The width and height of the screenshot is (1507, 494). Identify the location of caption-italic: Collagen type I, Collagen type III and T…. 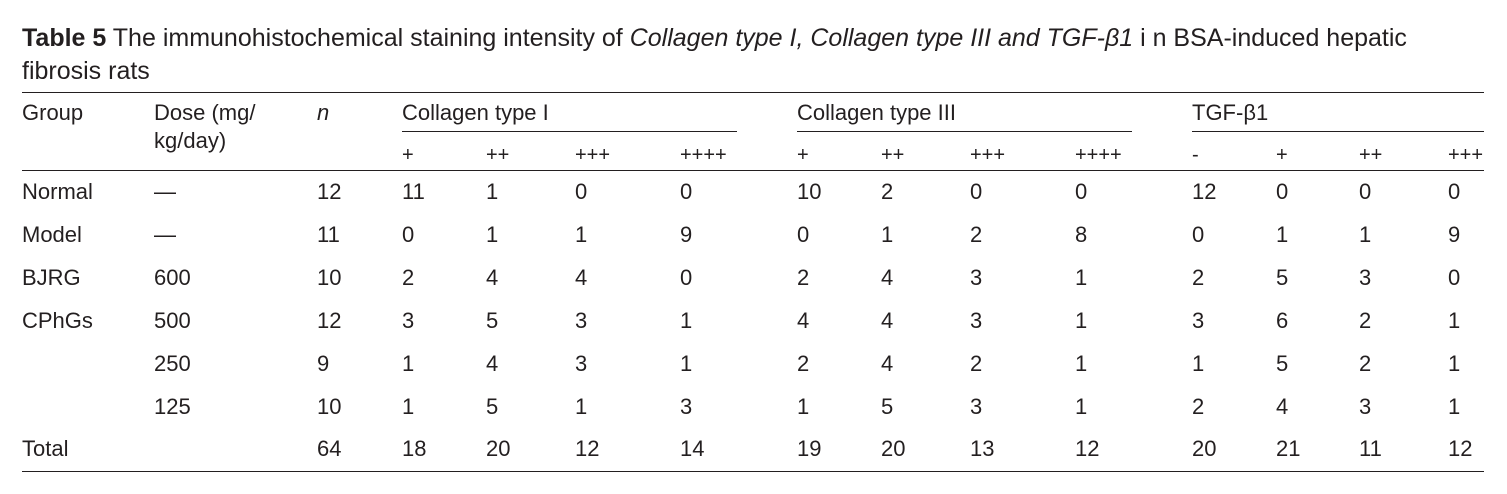
(881, 38).